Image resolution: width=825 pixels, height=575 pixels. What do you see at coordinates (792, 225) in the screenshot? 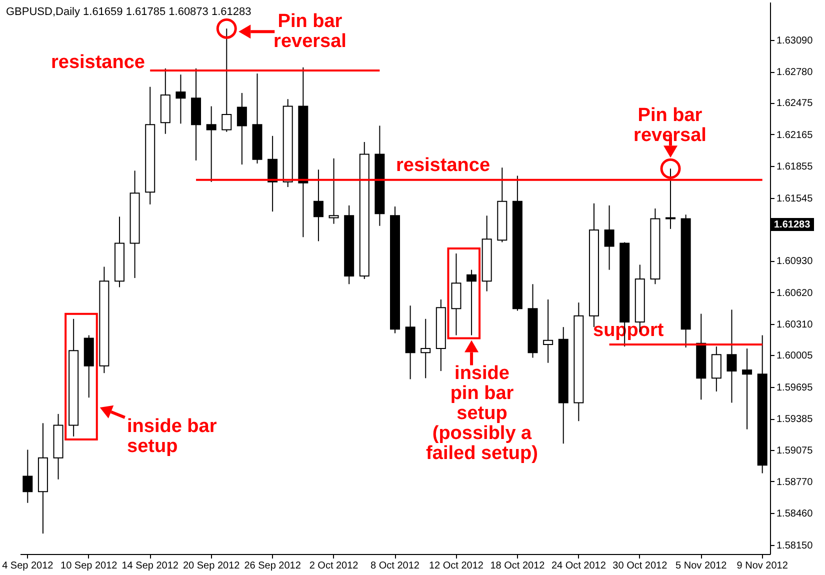
I see `ref-line-label: 1.61283` at bounding box center [792, 225].